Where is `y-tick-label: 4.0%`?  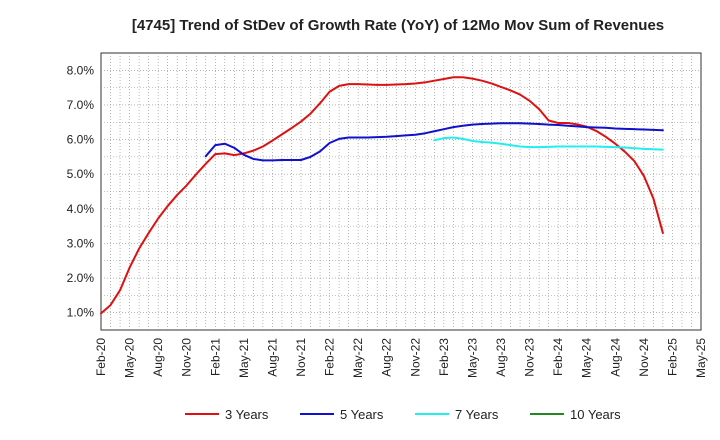
y-tick-label: 4.0% is located at coordinates (81, 209).